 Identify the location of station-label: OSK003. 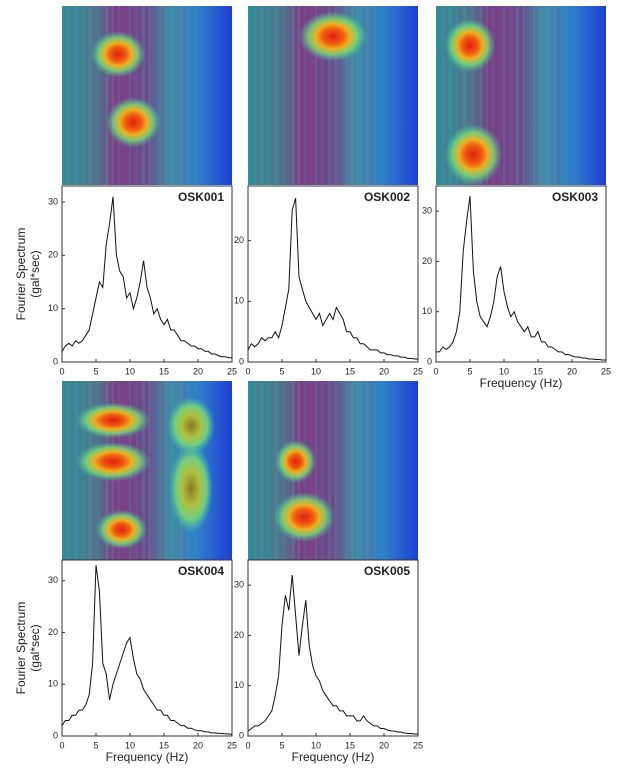
(575, 197).